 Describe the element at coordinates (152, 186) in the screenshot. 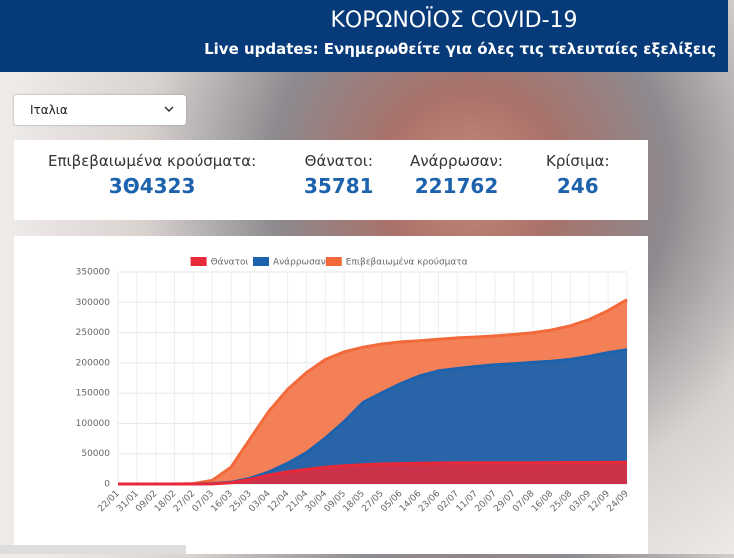

I see `stat-value: 3Θ4323` at that location.